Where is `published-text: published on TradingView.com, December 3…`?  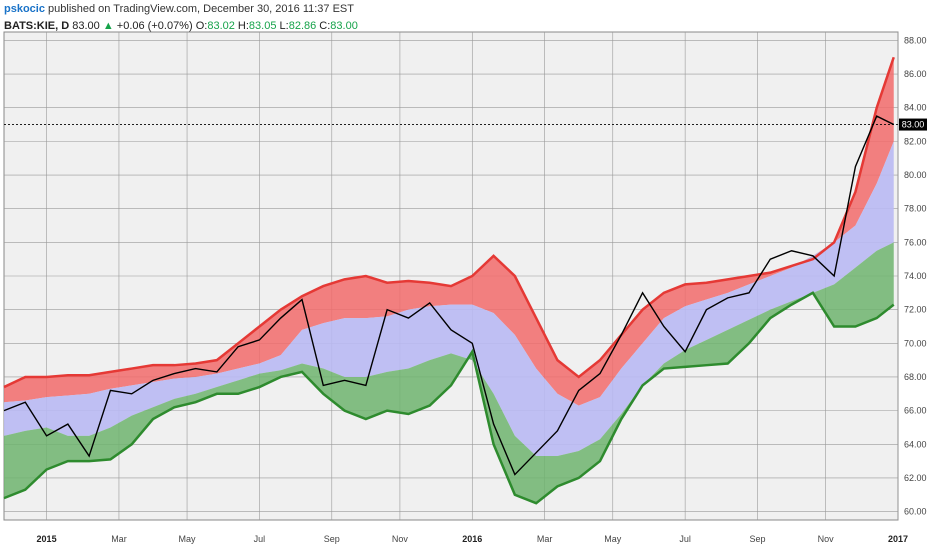 published-text: published on TradingView.com, December 3… is located at coordinates (201, 9).